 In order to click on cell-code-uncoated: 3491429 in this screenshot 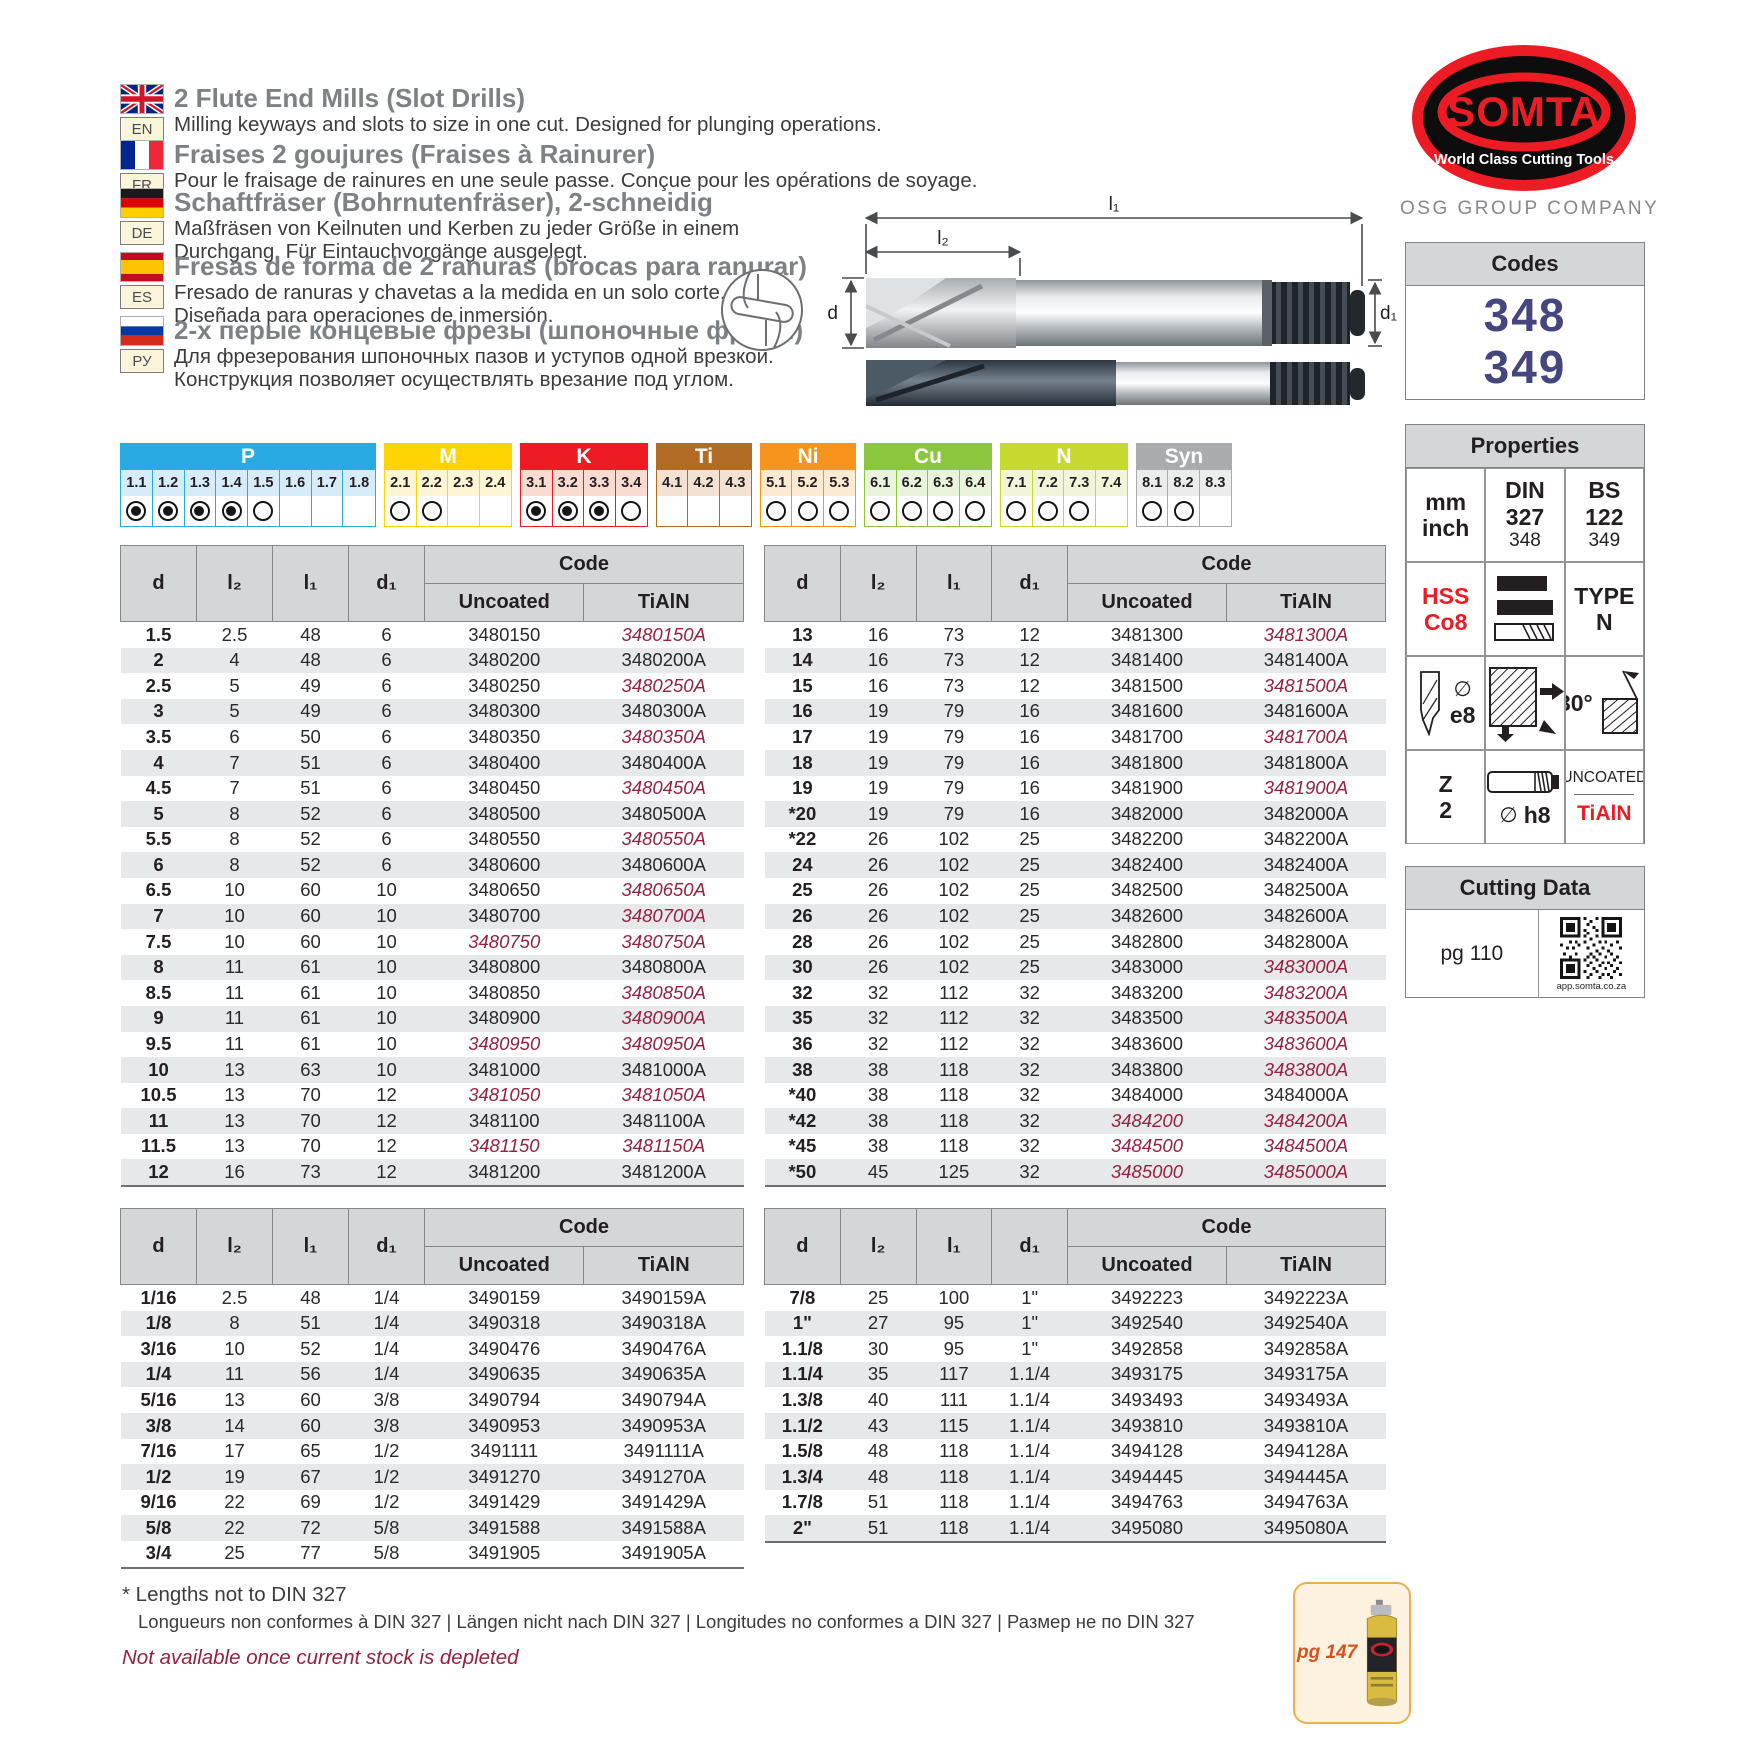, I will do `click(504, 1502)`.